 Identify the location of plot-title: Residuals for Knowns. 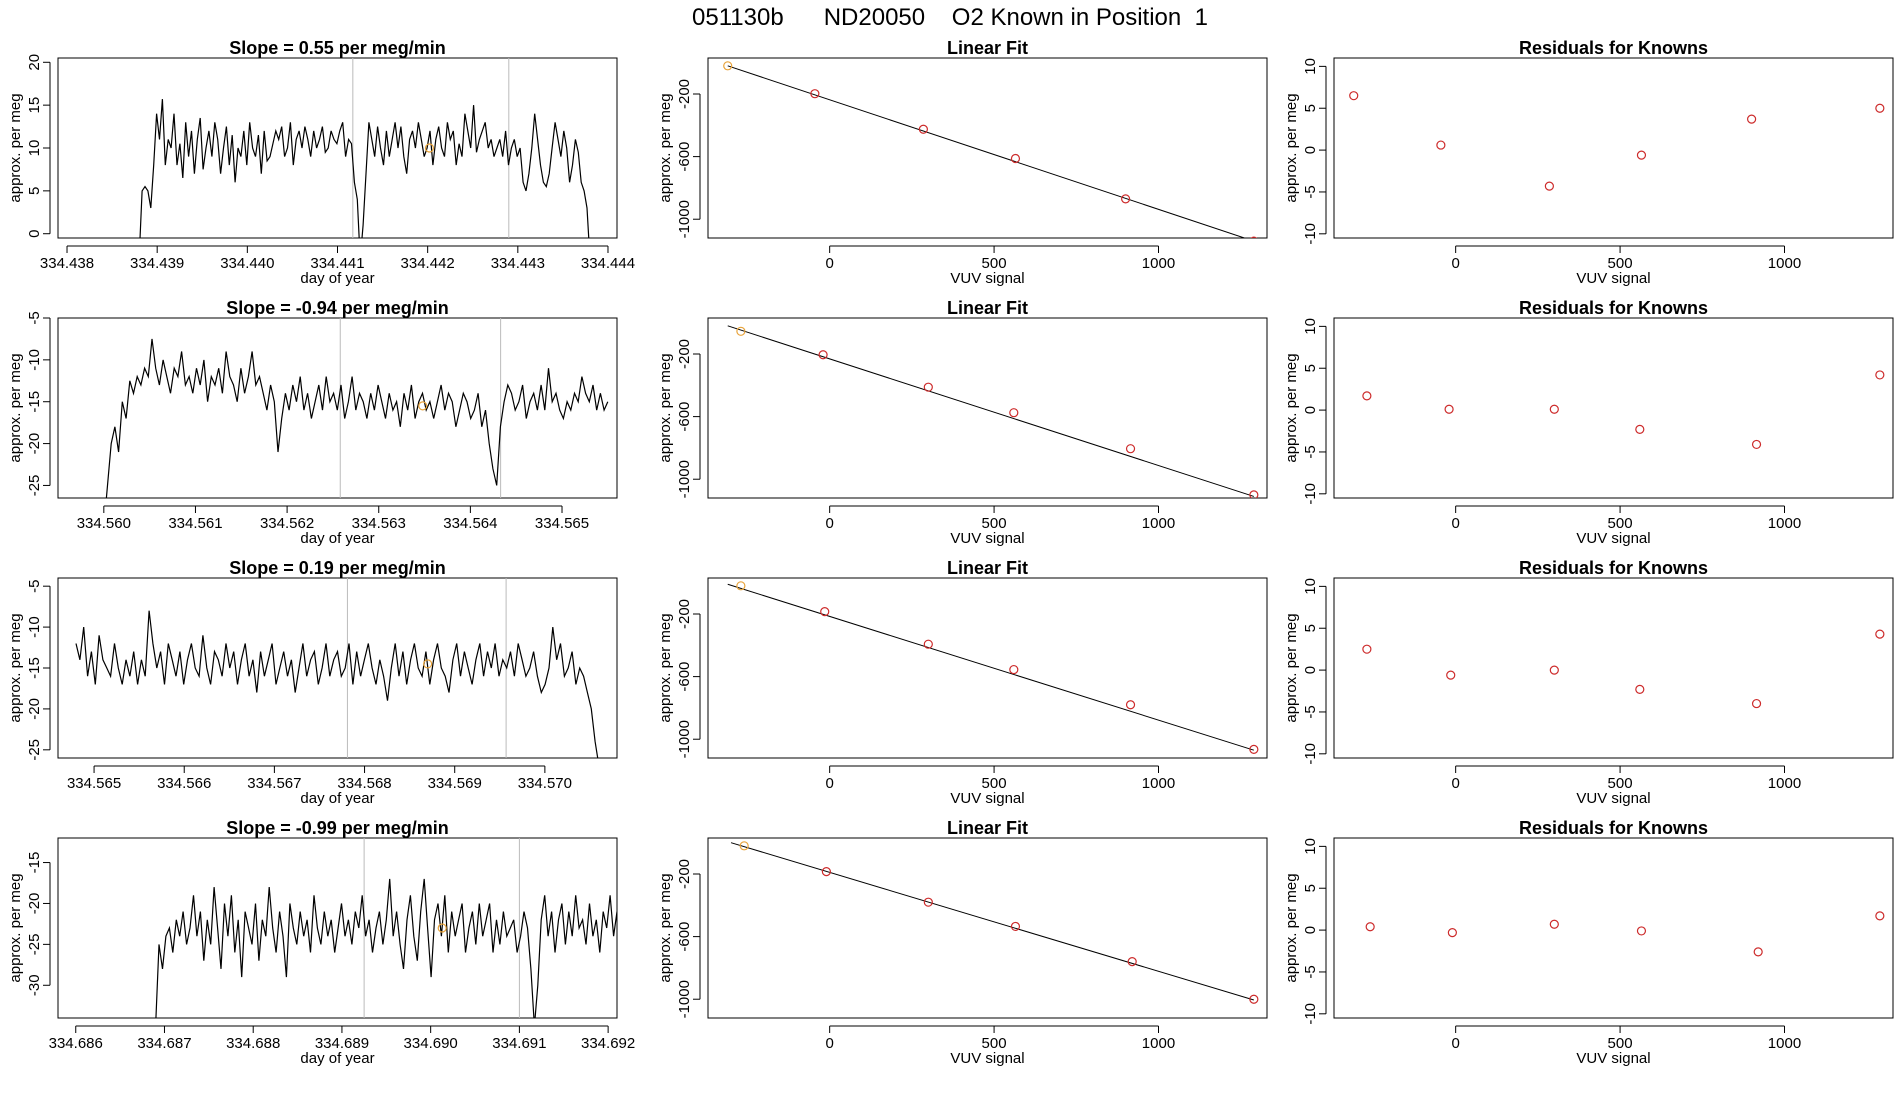
(1613, 828).